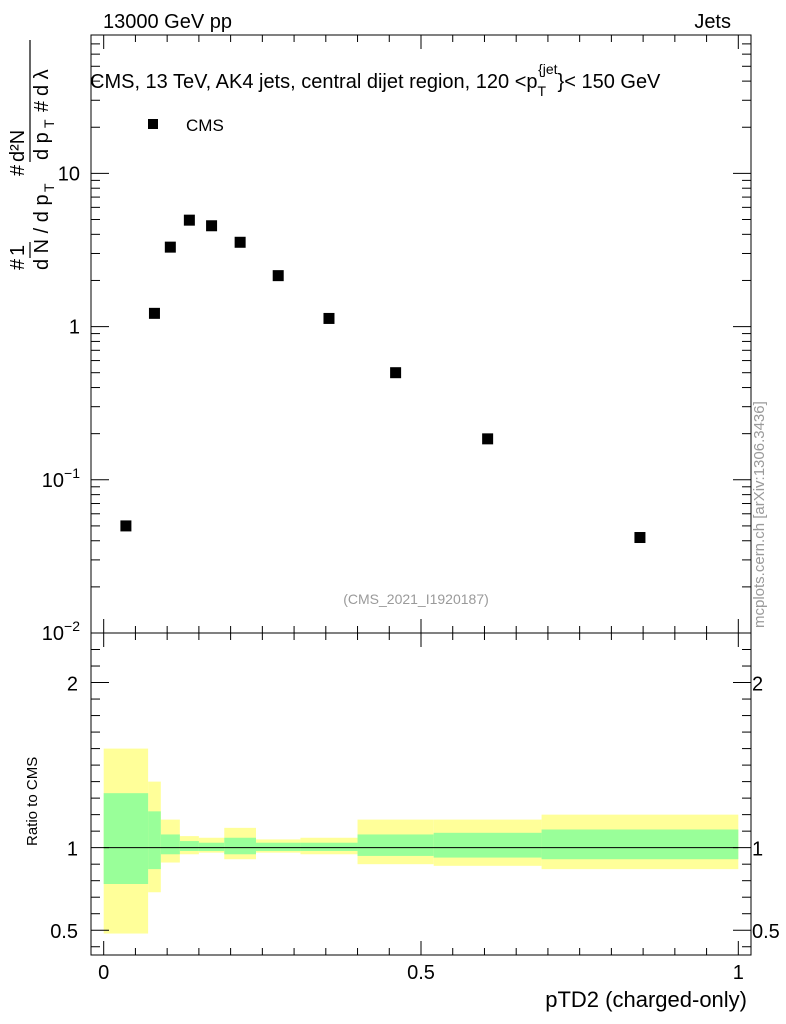 This screenshot has width=786, height=1024. I want to click on main-y-tick-labels: 10⁻² 10⁻¹ 1 10, so click(61, 404).